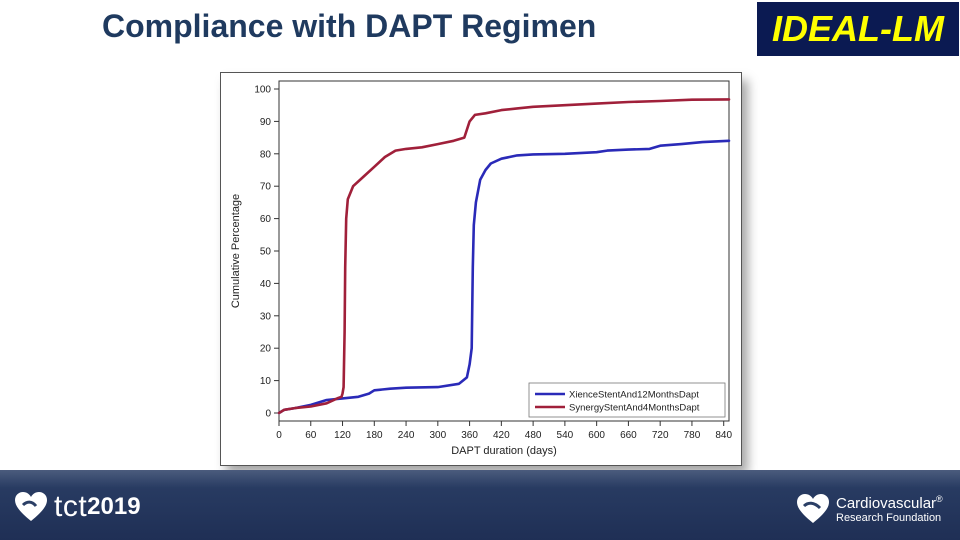 This screenshot has width=960, height=540. I want to click on x-tick-label: 780, so click(692, 435).